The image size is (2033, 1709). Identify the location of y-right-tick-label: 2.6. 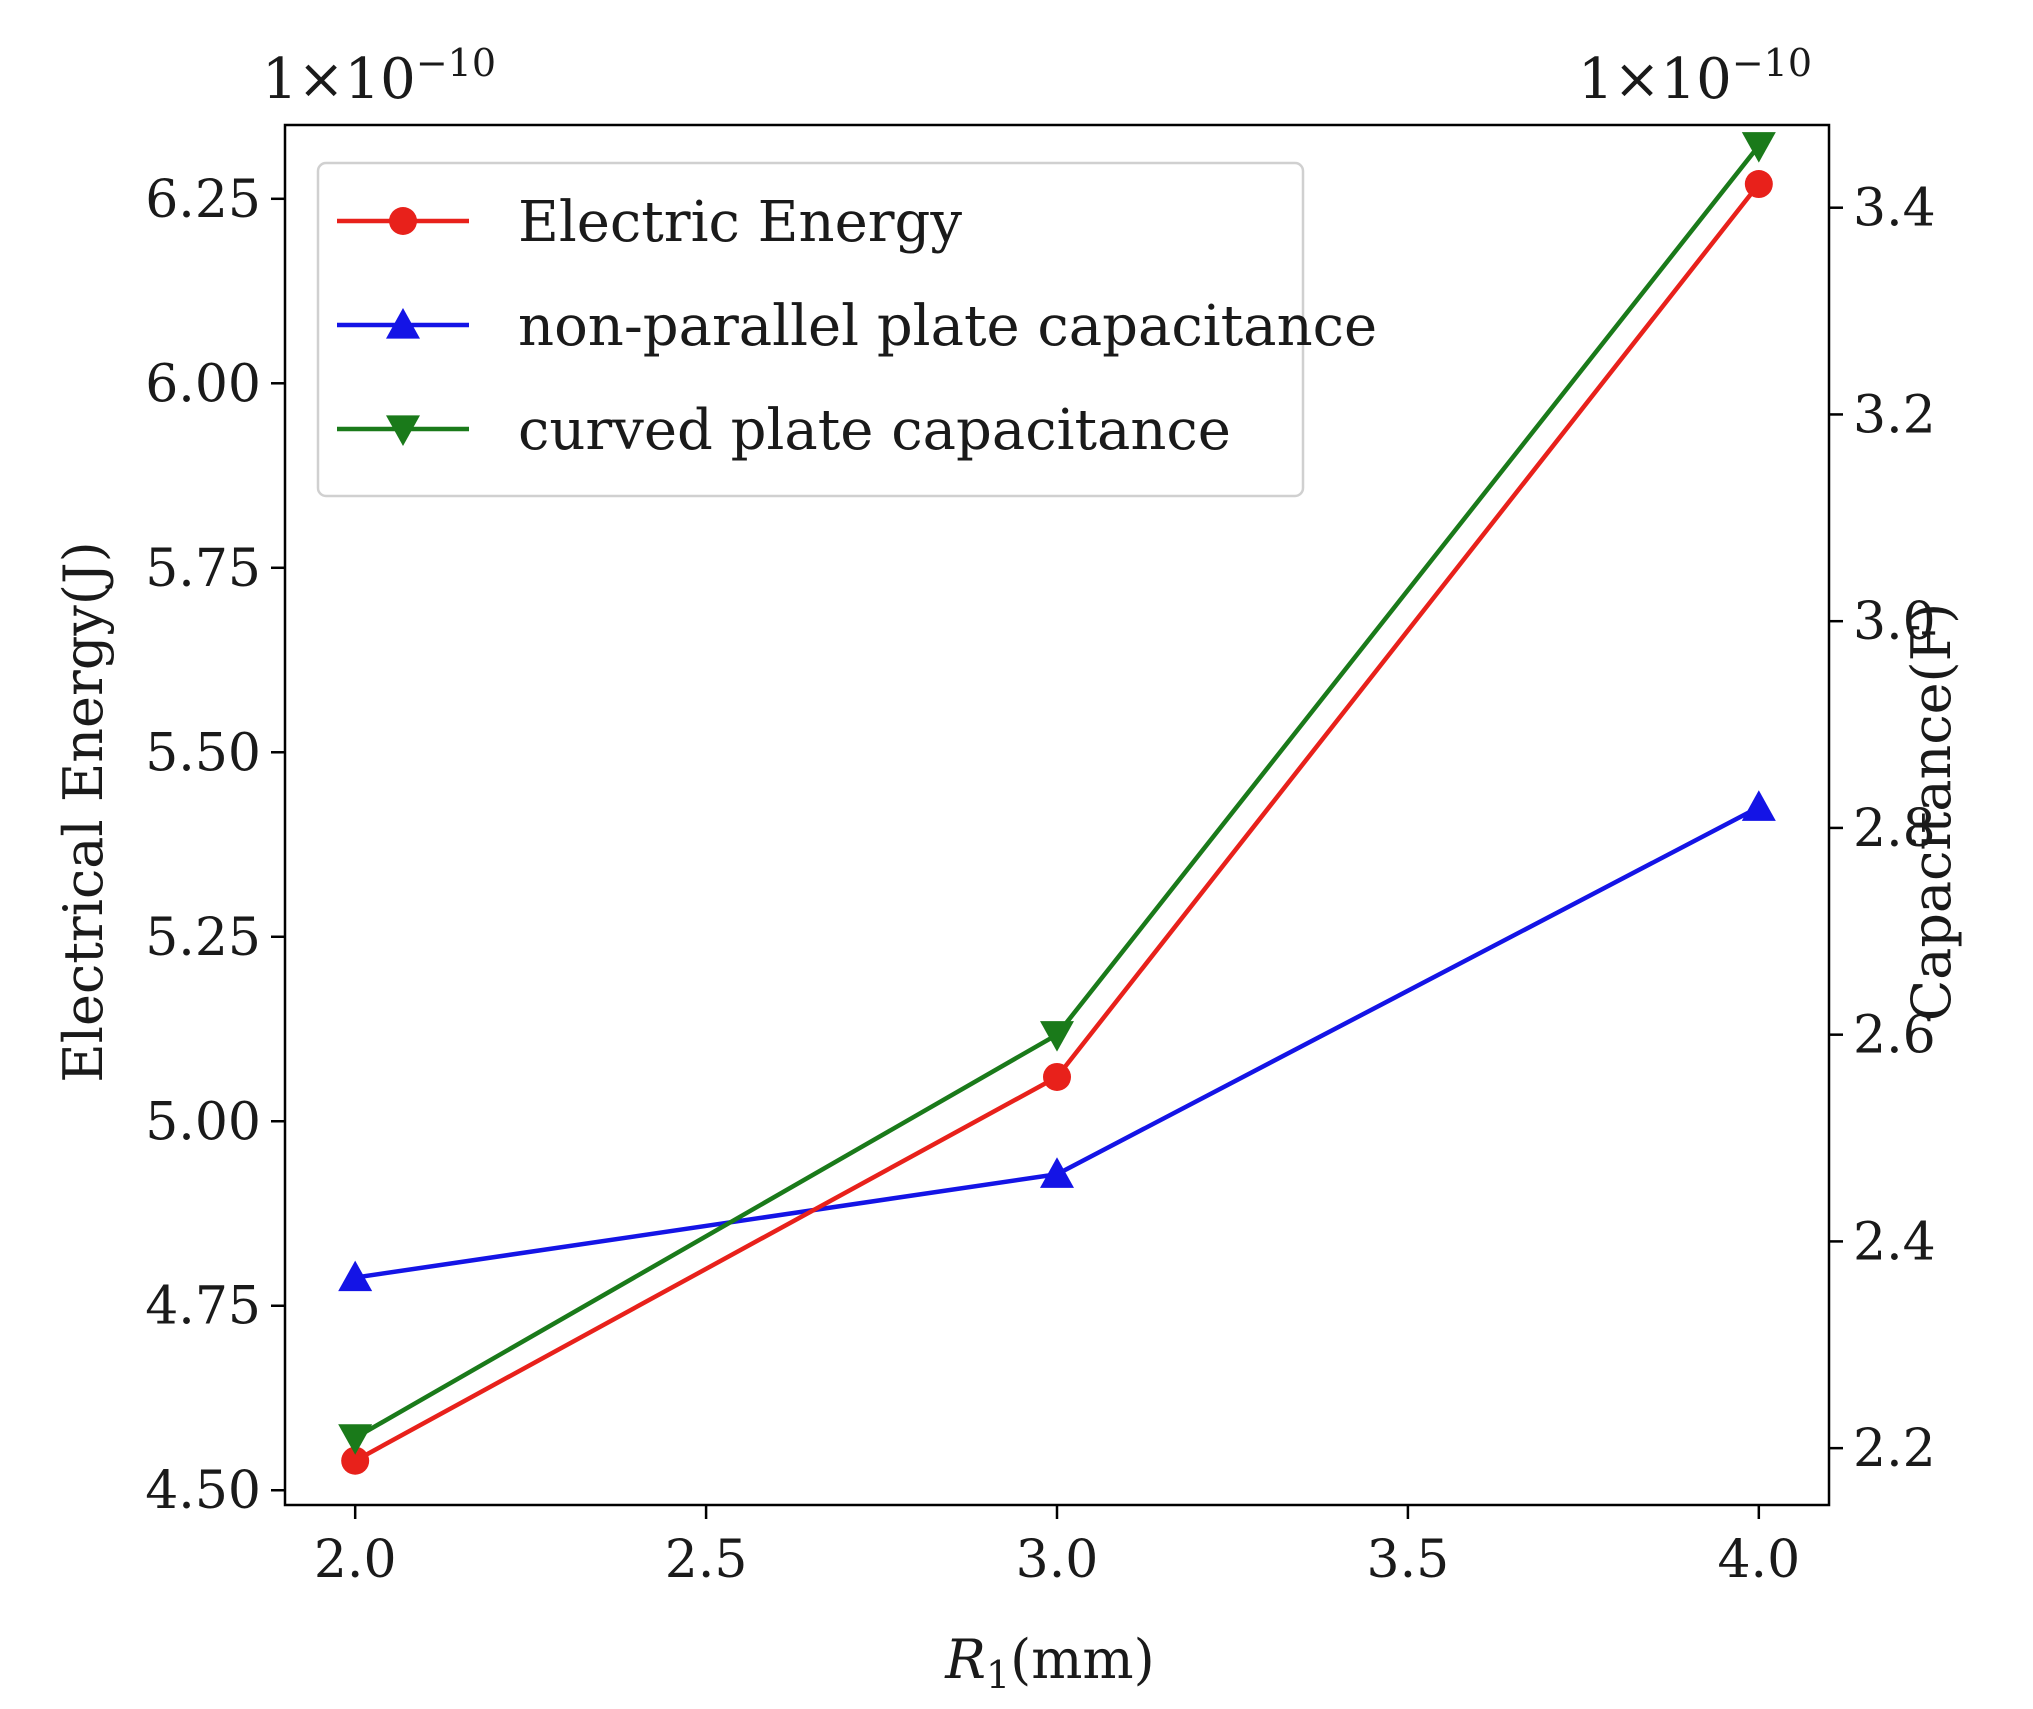
(1894, 1036).